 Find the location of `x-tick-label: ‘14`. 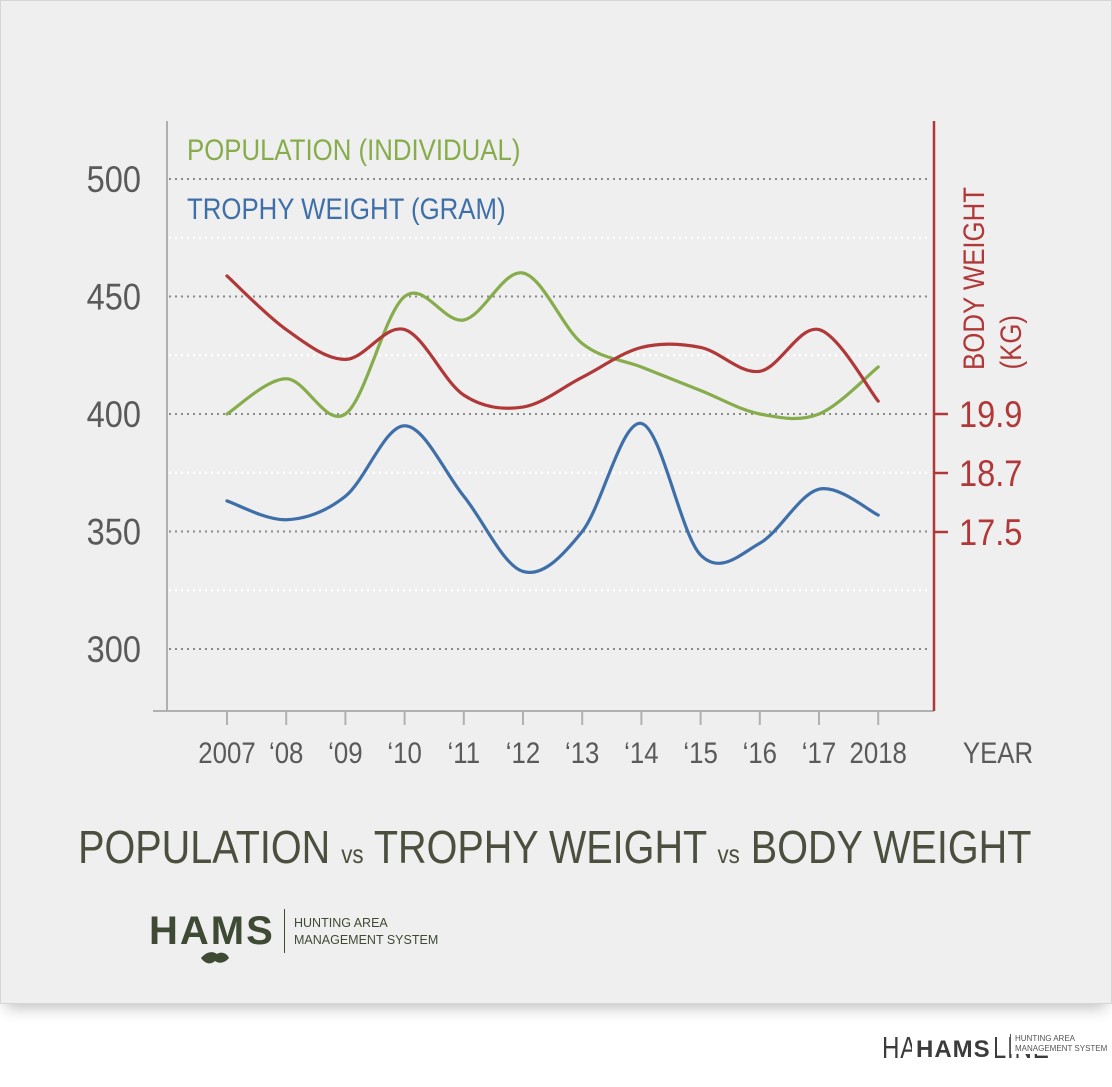

x-tick-label: ‘14 is located at coordinates (641, 752).